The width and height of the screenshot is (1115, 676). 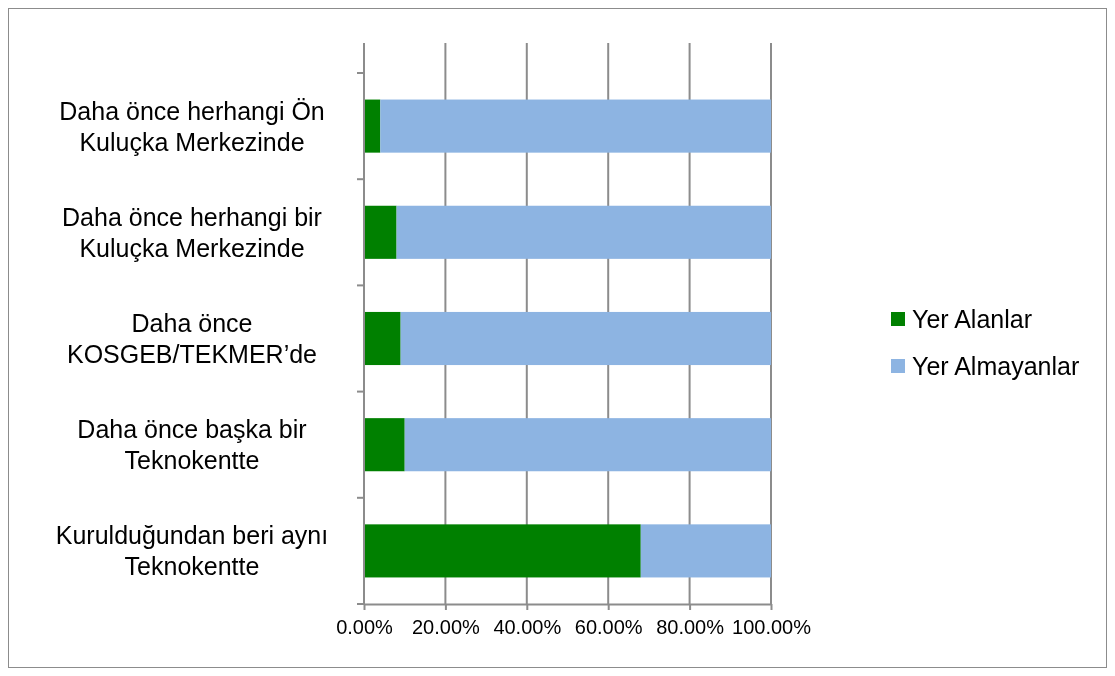 What do you see at coordinates (192, 445) in the screenshot?
I see `y-tick-label: Daha önce başka bir Teknokentte` at bounding box center [192, 445].